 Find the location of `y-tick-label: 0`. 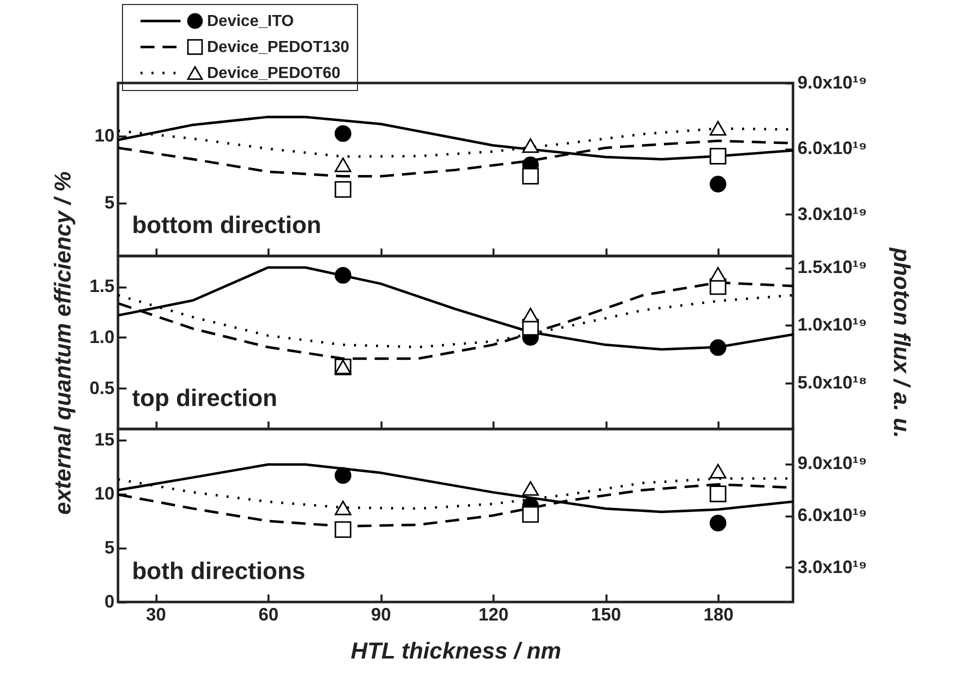

y-tick-label: 0 is located at coordinates (109, 602).